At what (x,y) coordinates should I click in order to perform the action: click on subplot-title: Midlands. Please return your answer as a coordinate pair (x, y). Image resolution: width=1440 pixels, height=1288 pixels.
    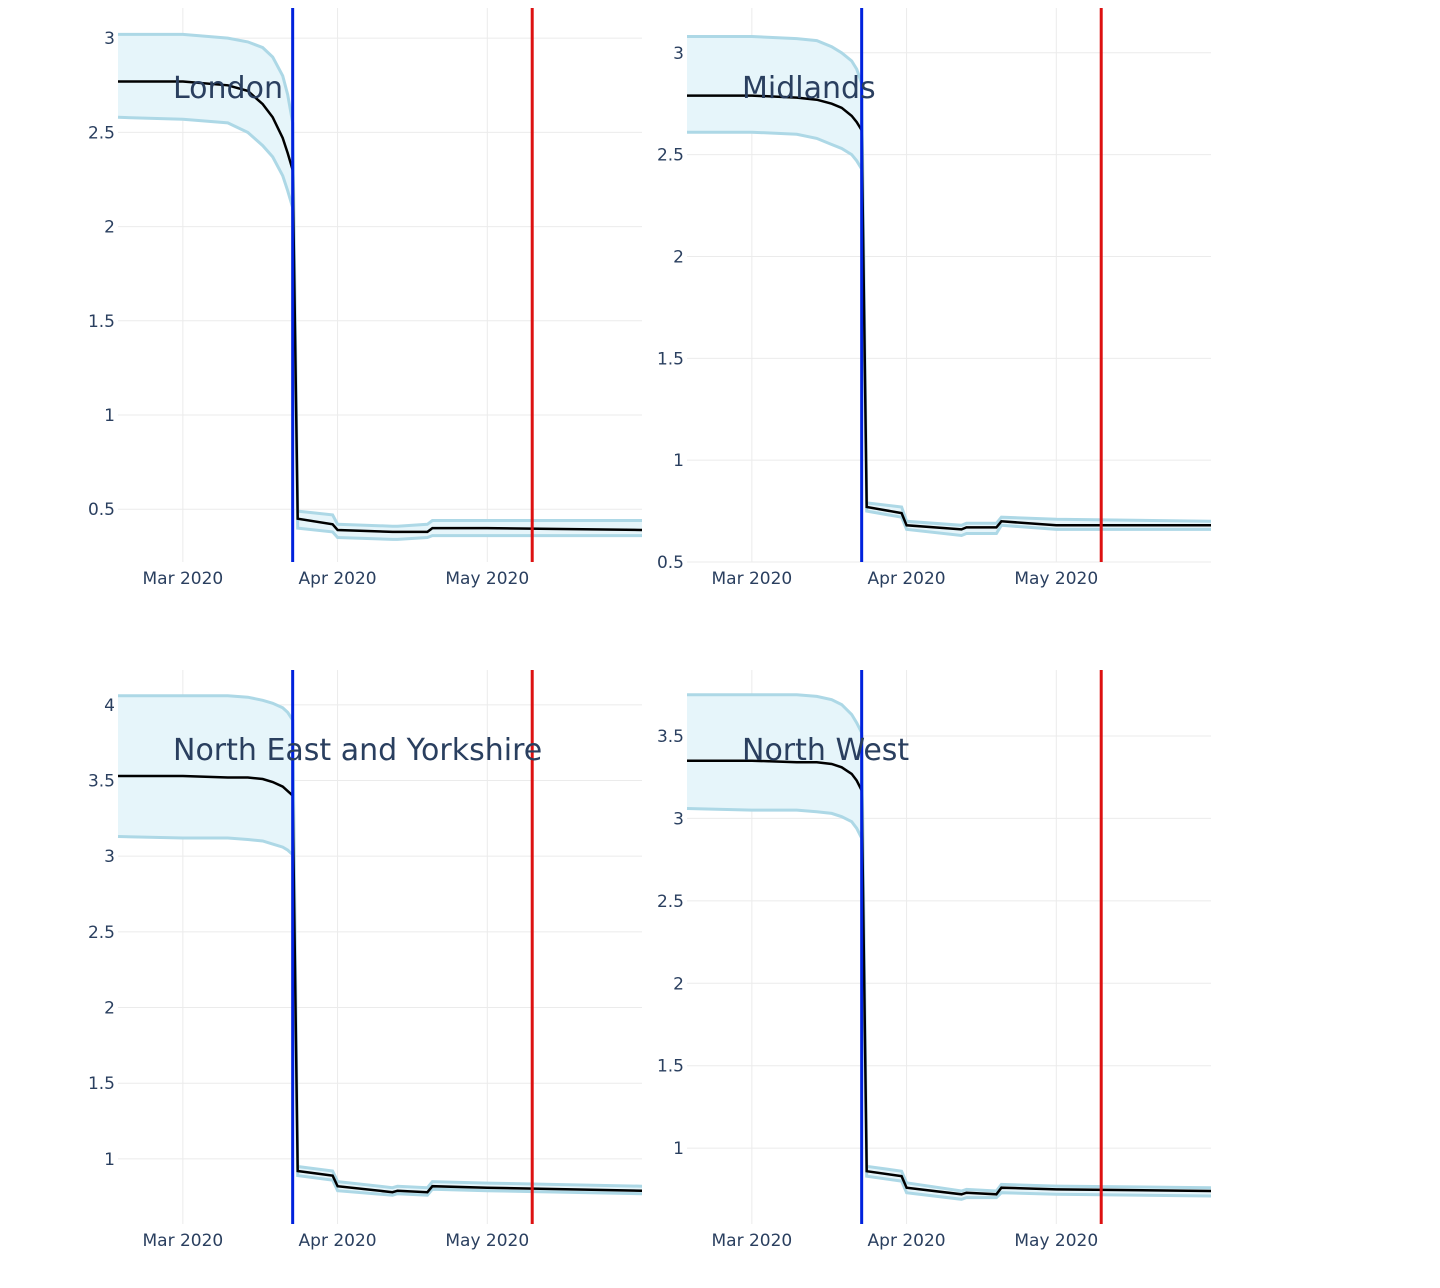
    Looking at the image, I should click on (809, 88).